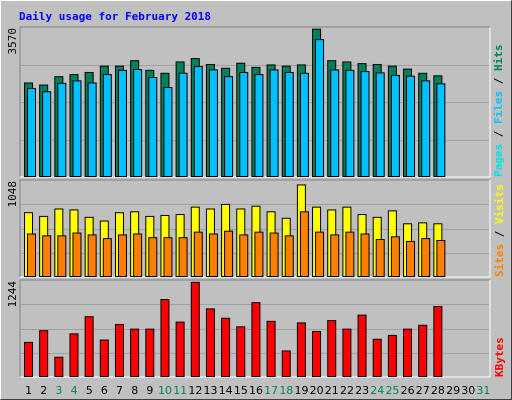 This screenshot has height=400, width=512. Describe the element at coordinates (499, 230) in the screenshot. I see `panel-legend: Sites / Visits` at that location.